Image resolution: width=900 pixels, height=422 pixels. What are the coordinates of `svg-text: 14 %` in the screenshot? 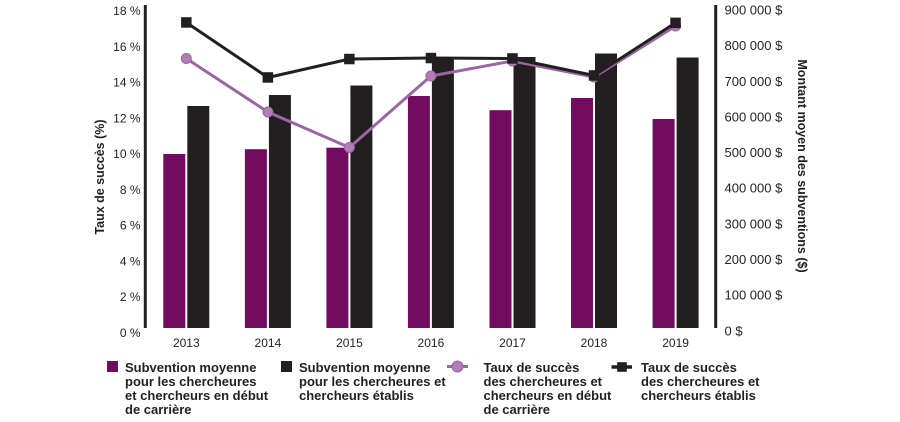 It's located at (127, 83).